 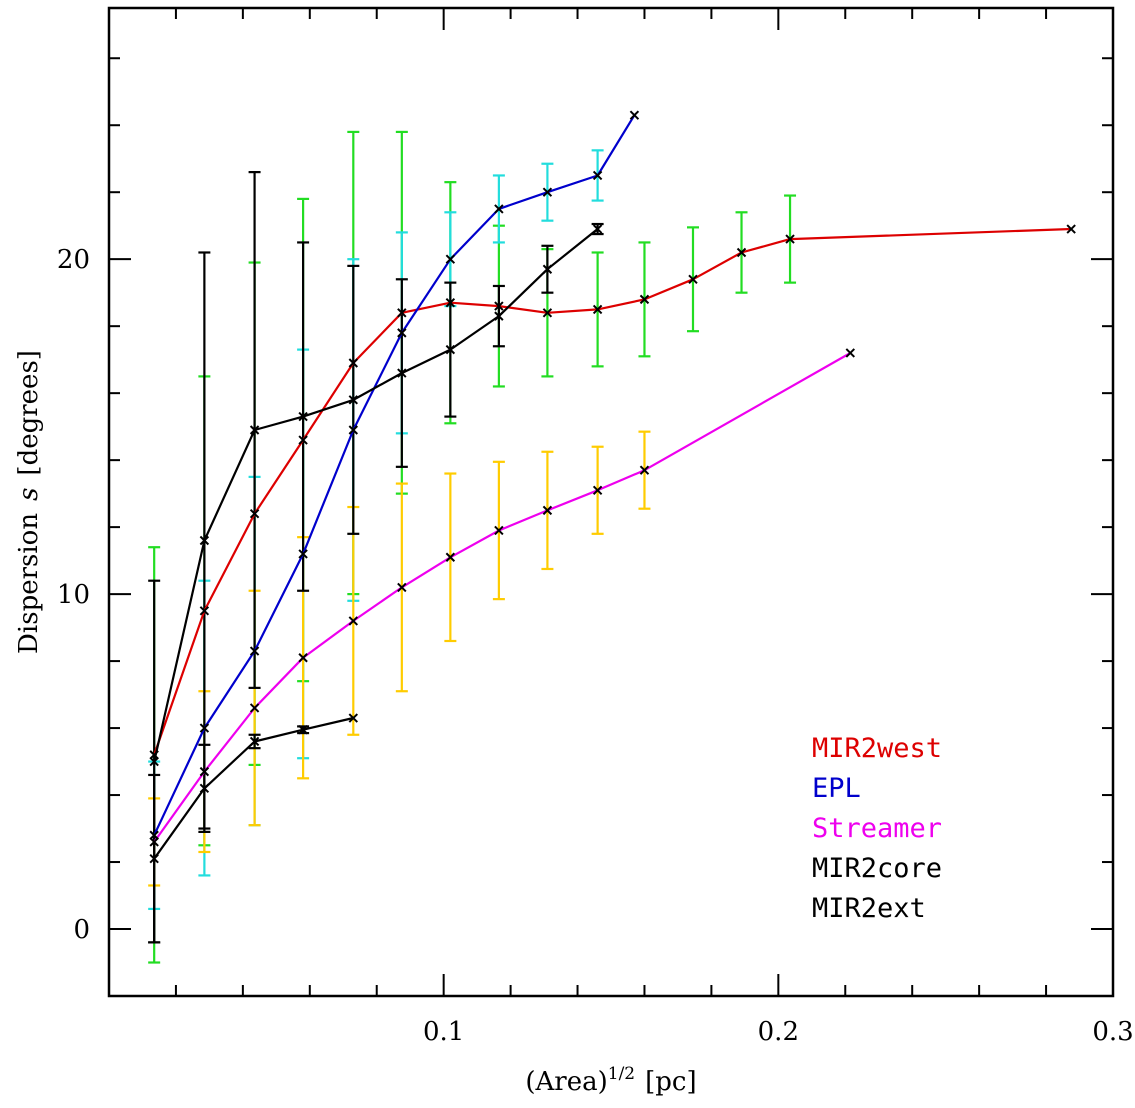 What do you see at coordinates (671, 1082) in the screenshot?
I see `x-axis-unit: [pc]` at bounding box center [671, 1082].